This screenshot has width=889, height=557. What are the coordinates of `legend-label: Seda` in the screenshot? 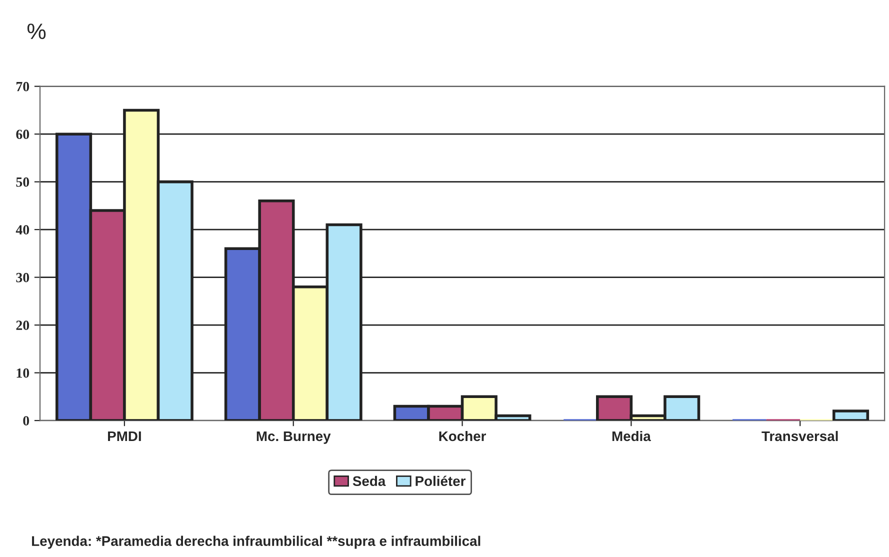 It's located at (369, 481).